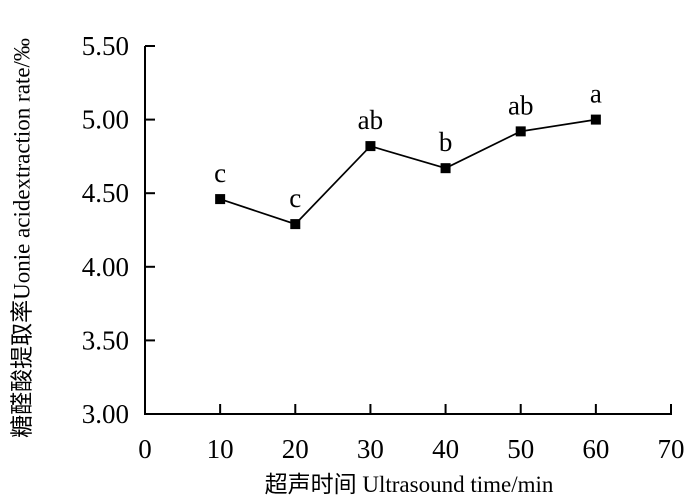 Image resolution: width=700 pixels, height=502 pixels. I want to click on x-tick-label: 70, so click(671, 449).